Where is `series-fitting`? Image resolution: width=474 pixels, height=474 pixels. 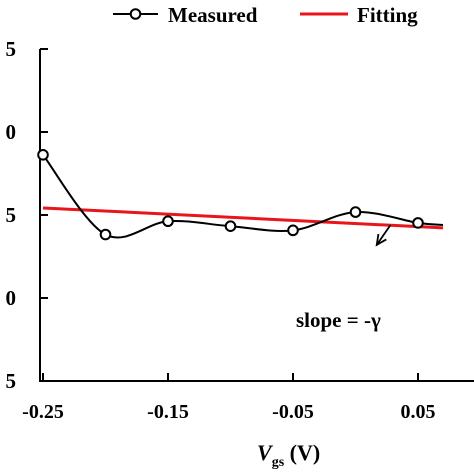 series-fitting is located at coordinates (243, 218).